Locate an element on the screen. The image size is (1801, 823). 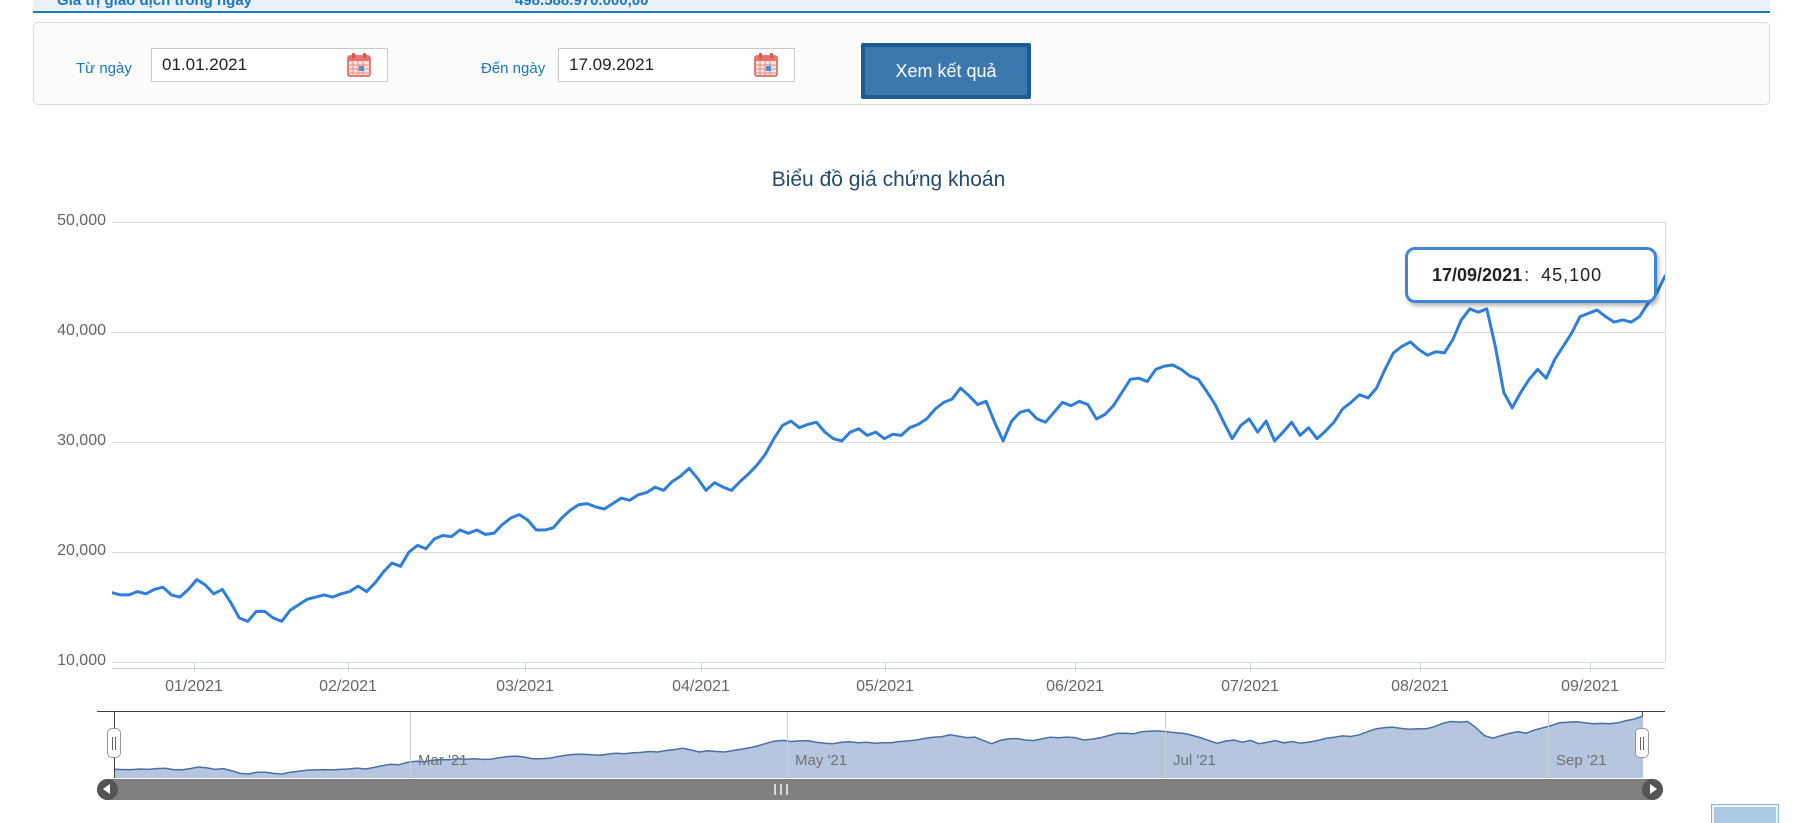
navigator-left-handle is located at coordinates (114, 743).